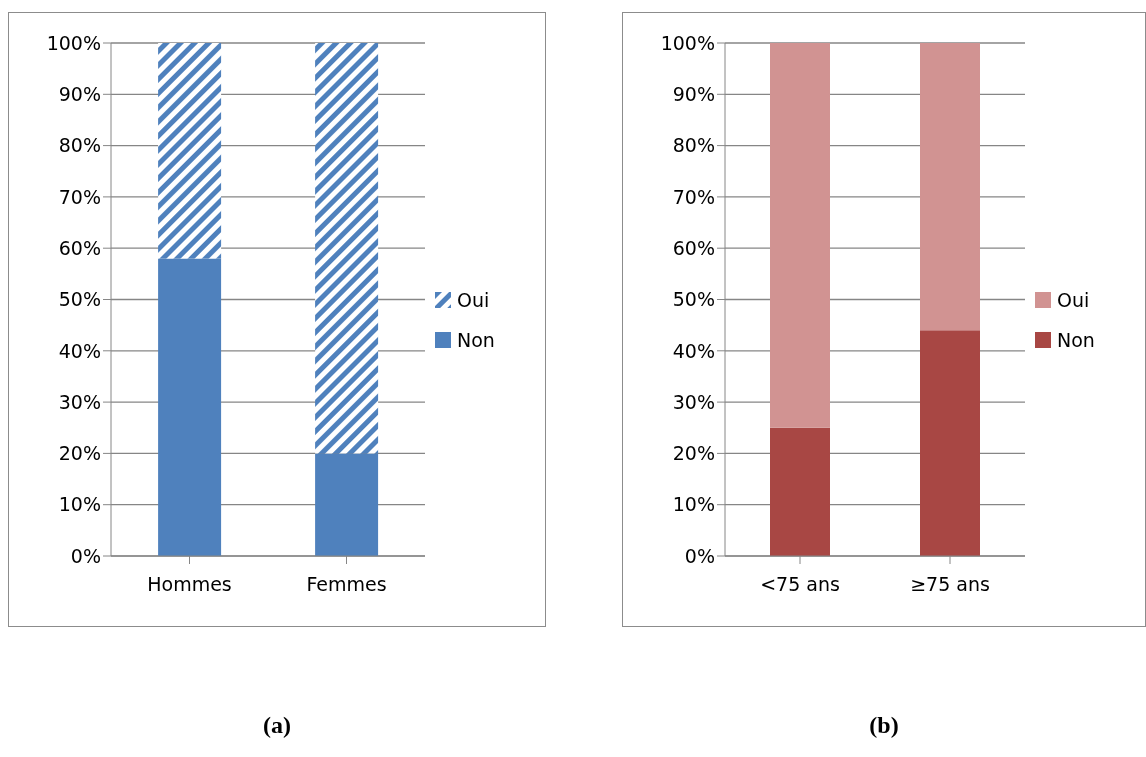  What do you see at coordinates (800, 584) in the screenshot?
I see `x-tick-label: <75 ans` at bounding box center [800, 584].